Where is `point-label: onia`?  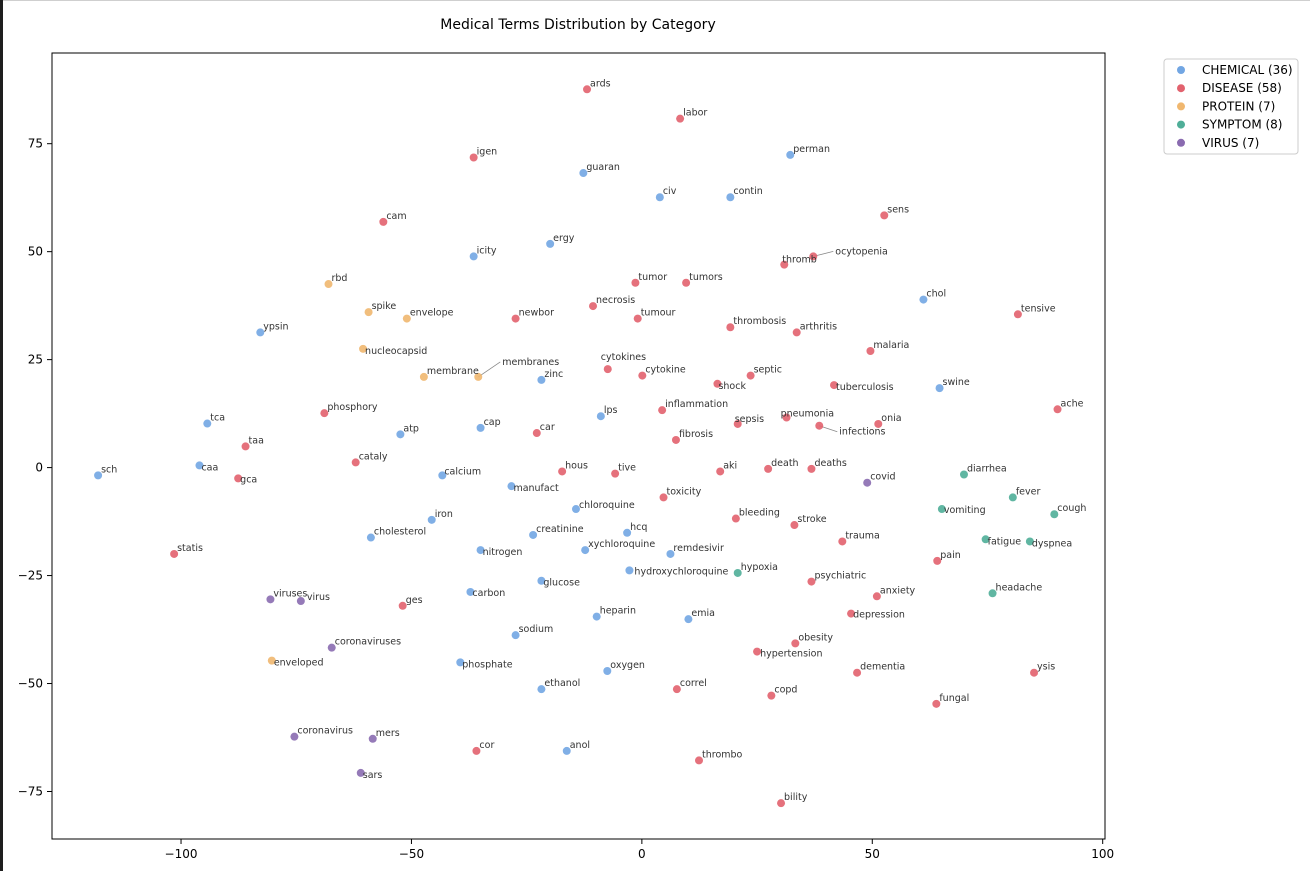
point-label: onia is located at coordinates (891, 418).